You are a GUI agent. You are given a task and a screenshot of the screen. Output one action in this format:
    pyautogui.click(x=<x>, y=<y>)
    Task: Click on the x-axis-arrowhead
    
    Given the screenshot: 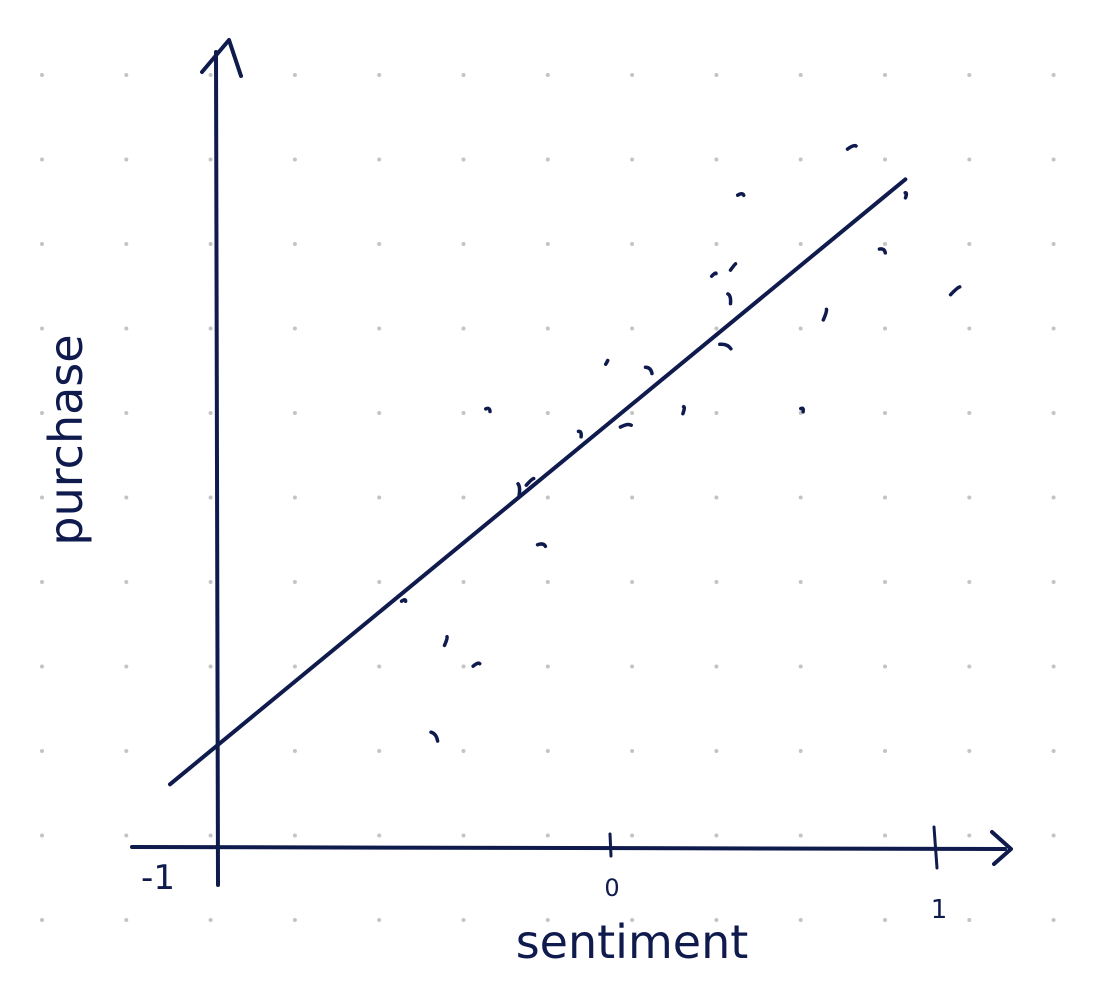 What is the action you would take?
    pyautogui.click(x=1001, y=848)
    